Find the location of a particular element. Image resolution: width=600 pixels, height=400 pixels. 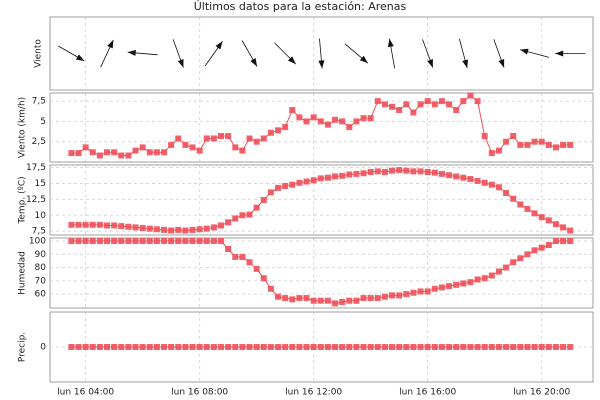

x-tick-label: lun 16 08:00 is located at coordinates (199, 393).